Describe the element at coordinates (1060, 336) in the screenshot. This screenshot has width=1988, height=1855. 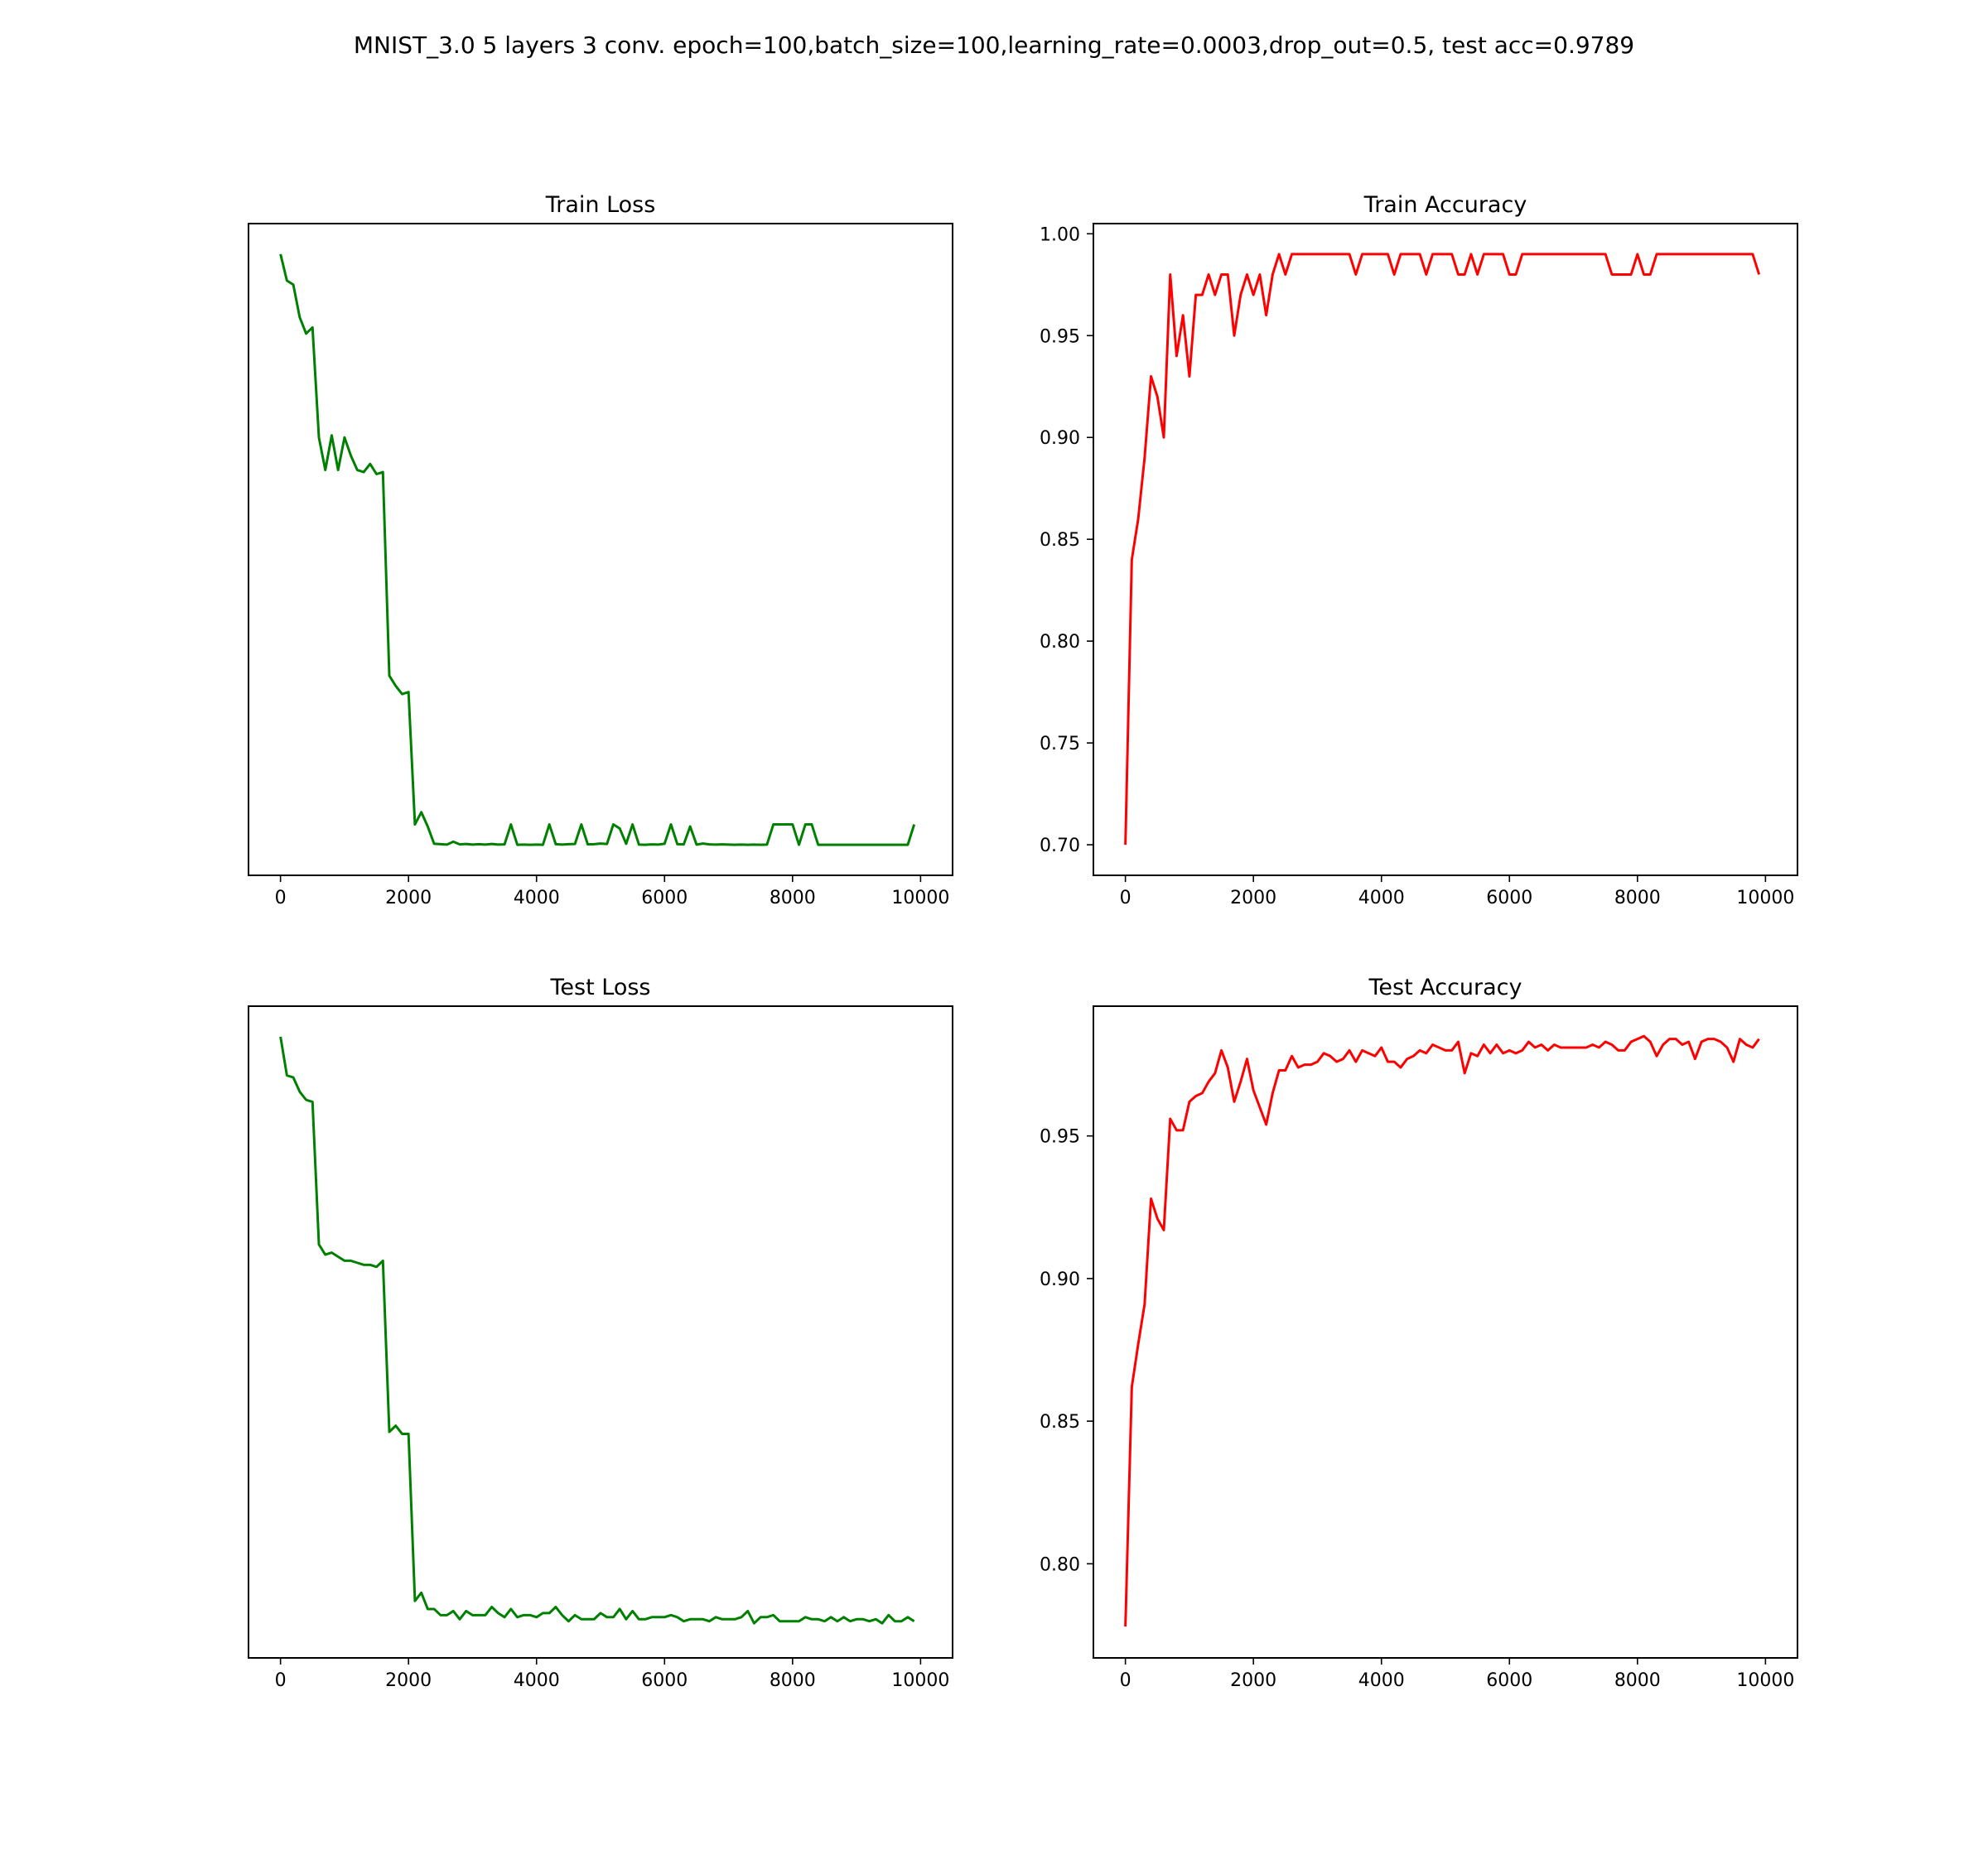
I see `train-accuracy-ytick-label: 0.95` at that location.